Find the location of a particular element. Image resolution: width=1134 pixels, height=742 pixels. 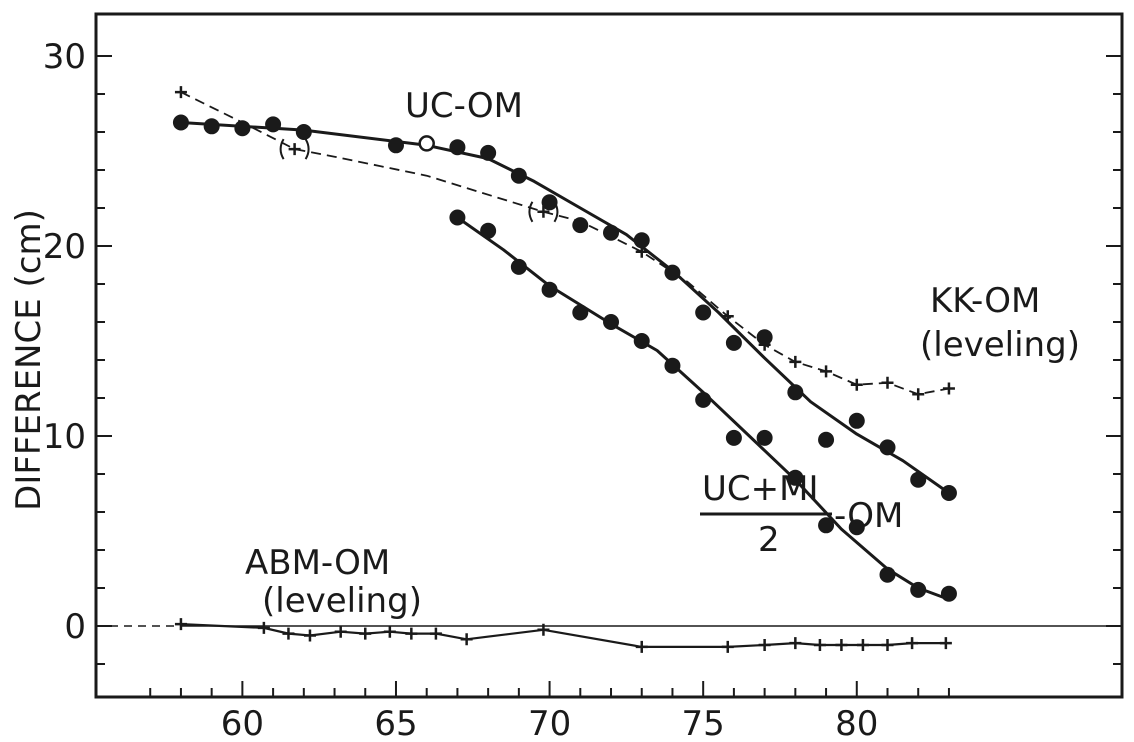

annotation-mid-suffix: -OM is located at coordinates (868, 516).